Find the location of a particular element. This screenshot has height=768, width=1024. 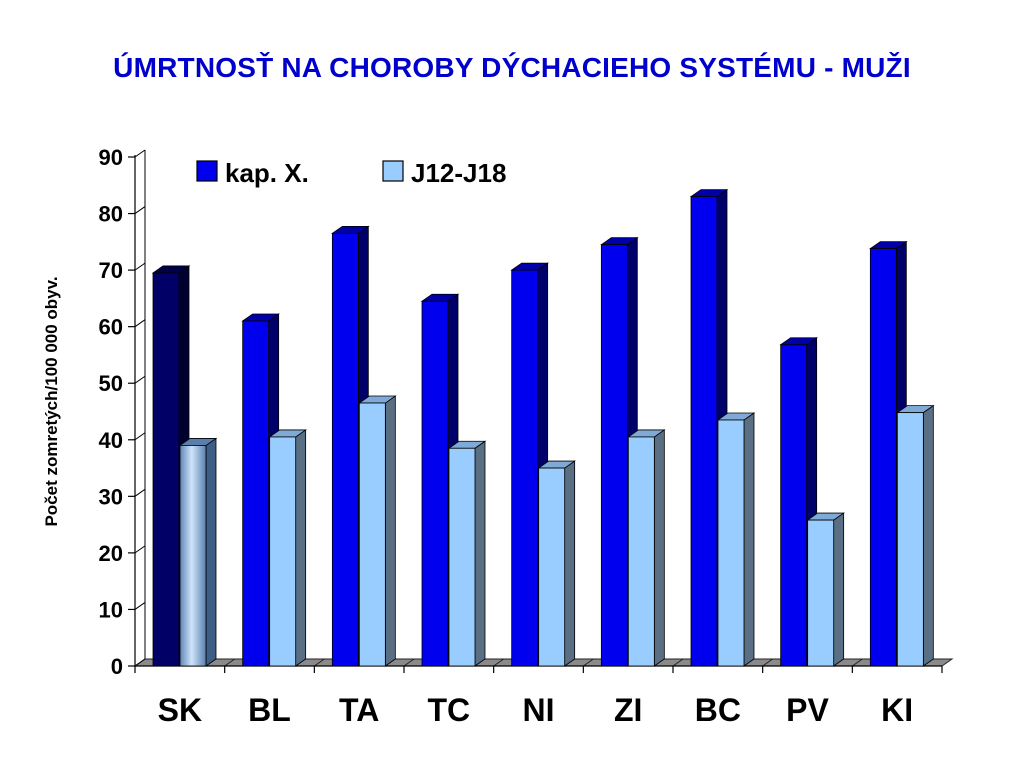

bar-sk-j12-j18-side is located at coordinates (211, 552).